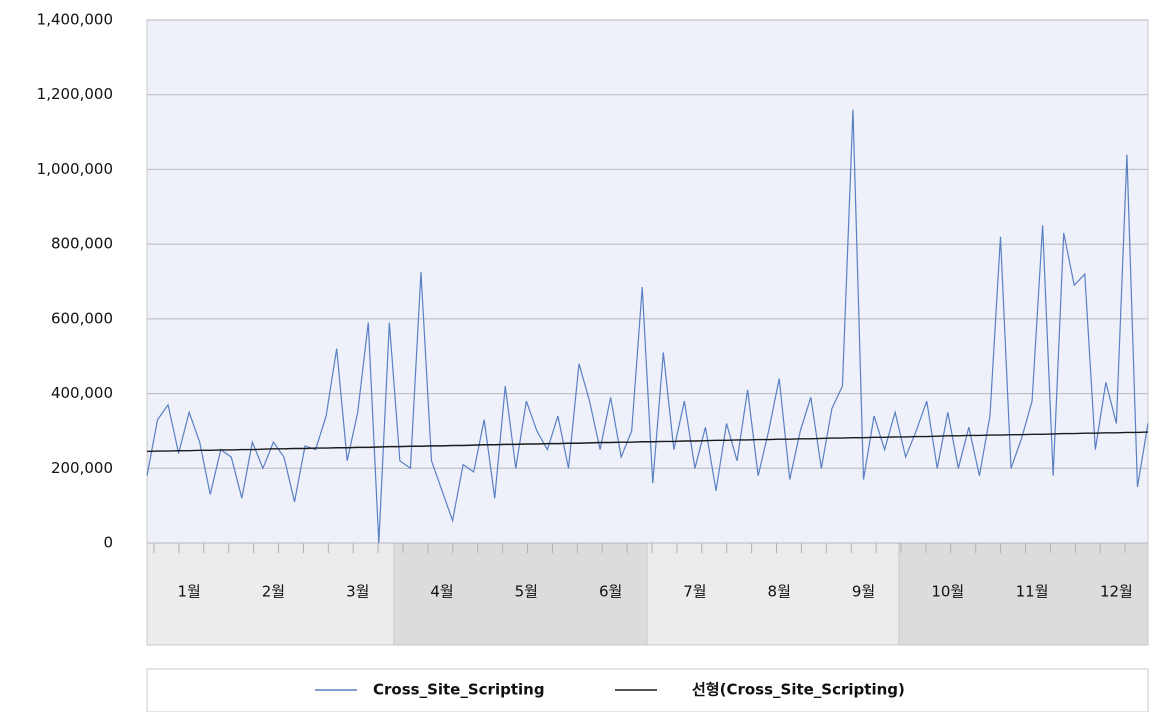 The image size is (1151, 712). Describe the element at coordinates (526, 592) in the screenshot. I see `x-tick-label: 5월` at that location.